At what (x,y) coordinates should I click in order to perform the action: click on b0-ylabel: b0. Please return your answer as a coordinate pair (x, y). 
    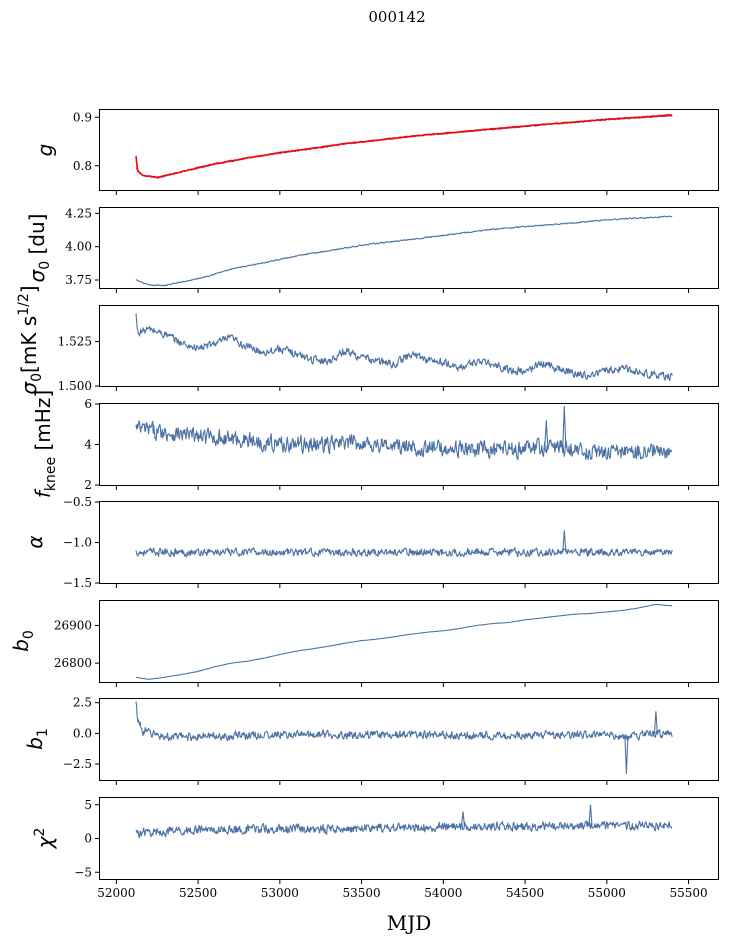
    Looking at the image, I should click on (23, 641).